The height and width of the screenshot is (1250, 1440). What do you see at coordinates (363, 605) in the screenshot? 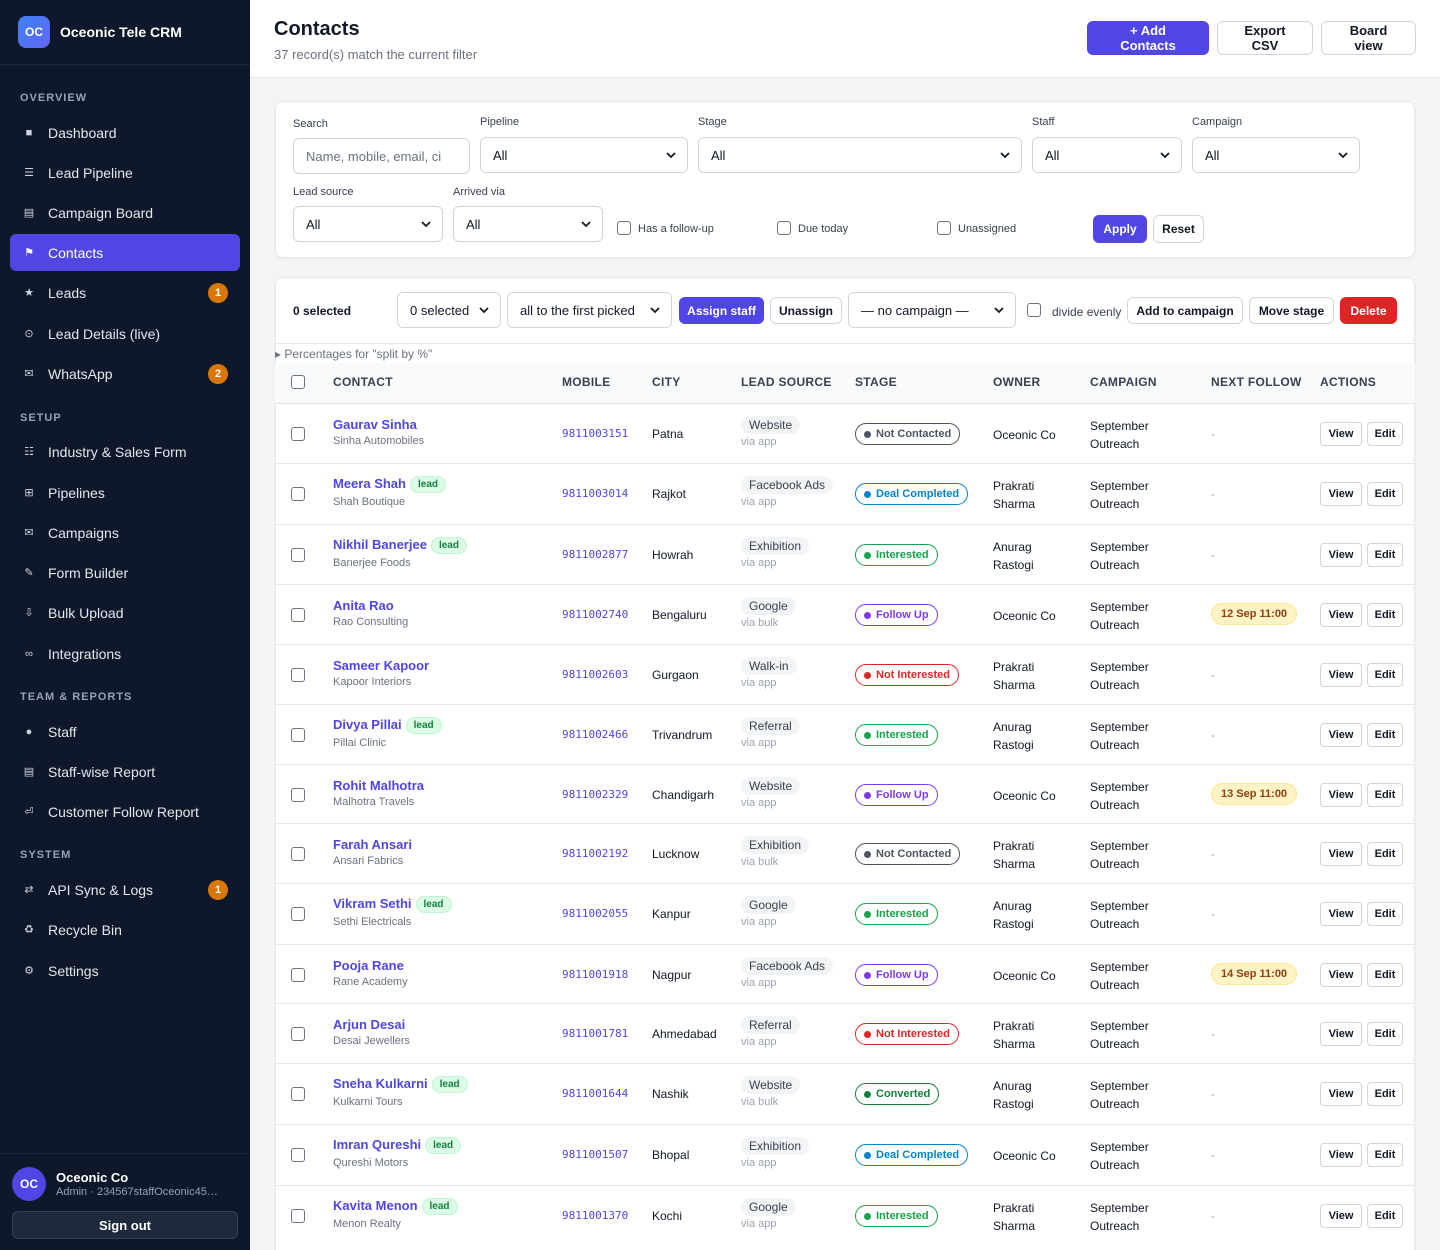
I see `contact-name-link: Anita Rao` at bounding box center [363, 605].